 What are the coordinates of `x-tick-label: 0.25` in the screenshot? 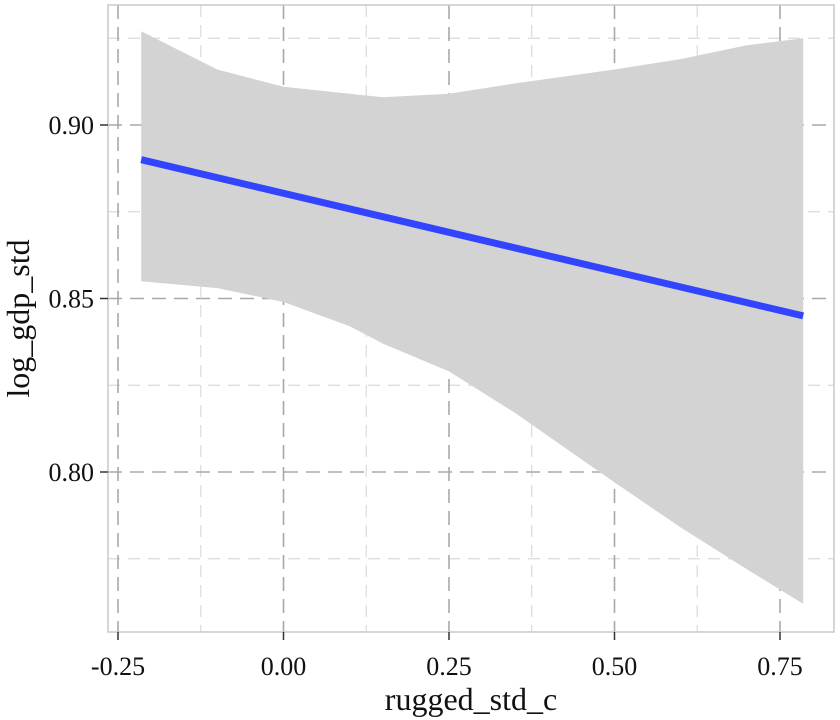 It's located at (449, 666).